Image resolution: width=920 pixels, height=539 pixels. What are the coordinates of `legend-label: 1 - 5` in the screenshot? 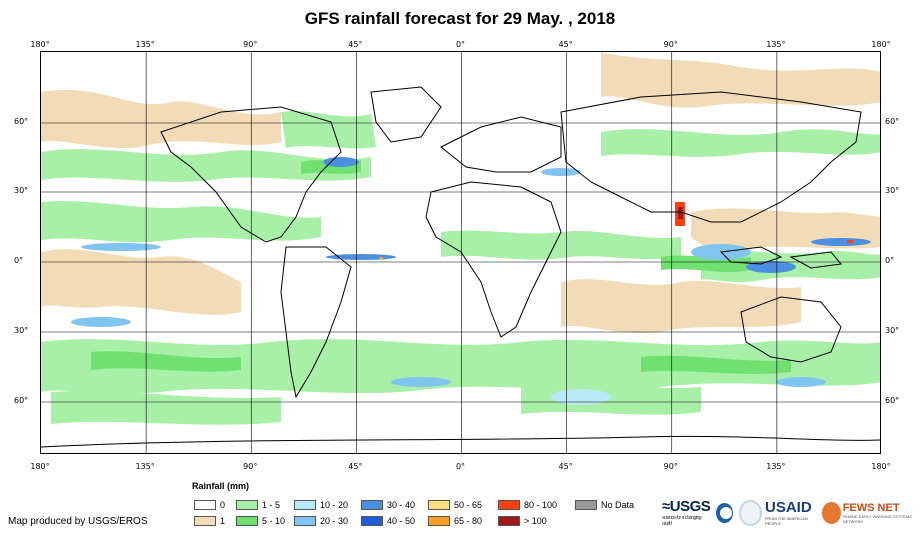 It's located at (271, 505).